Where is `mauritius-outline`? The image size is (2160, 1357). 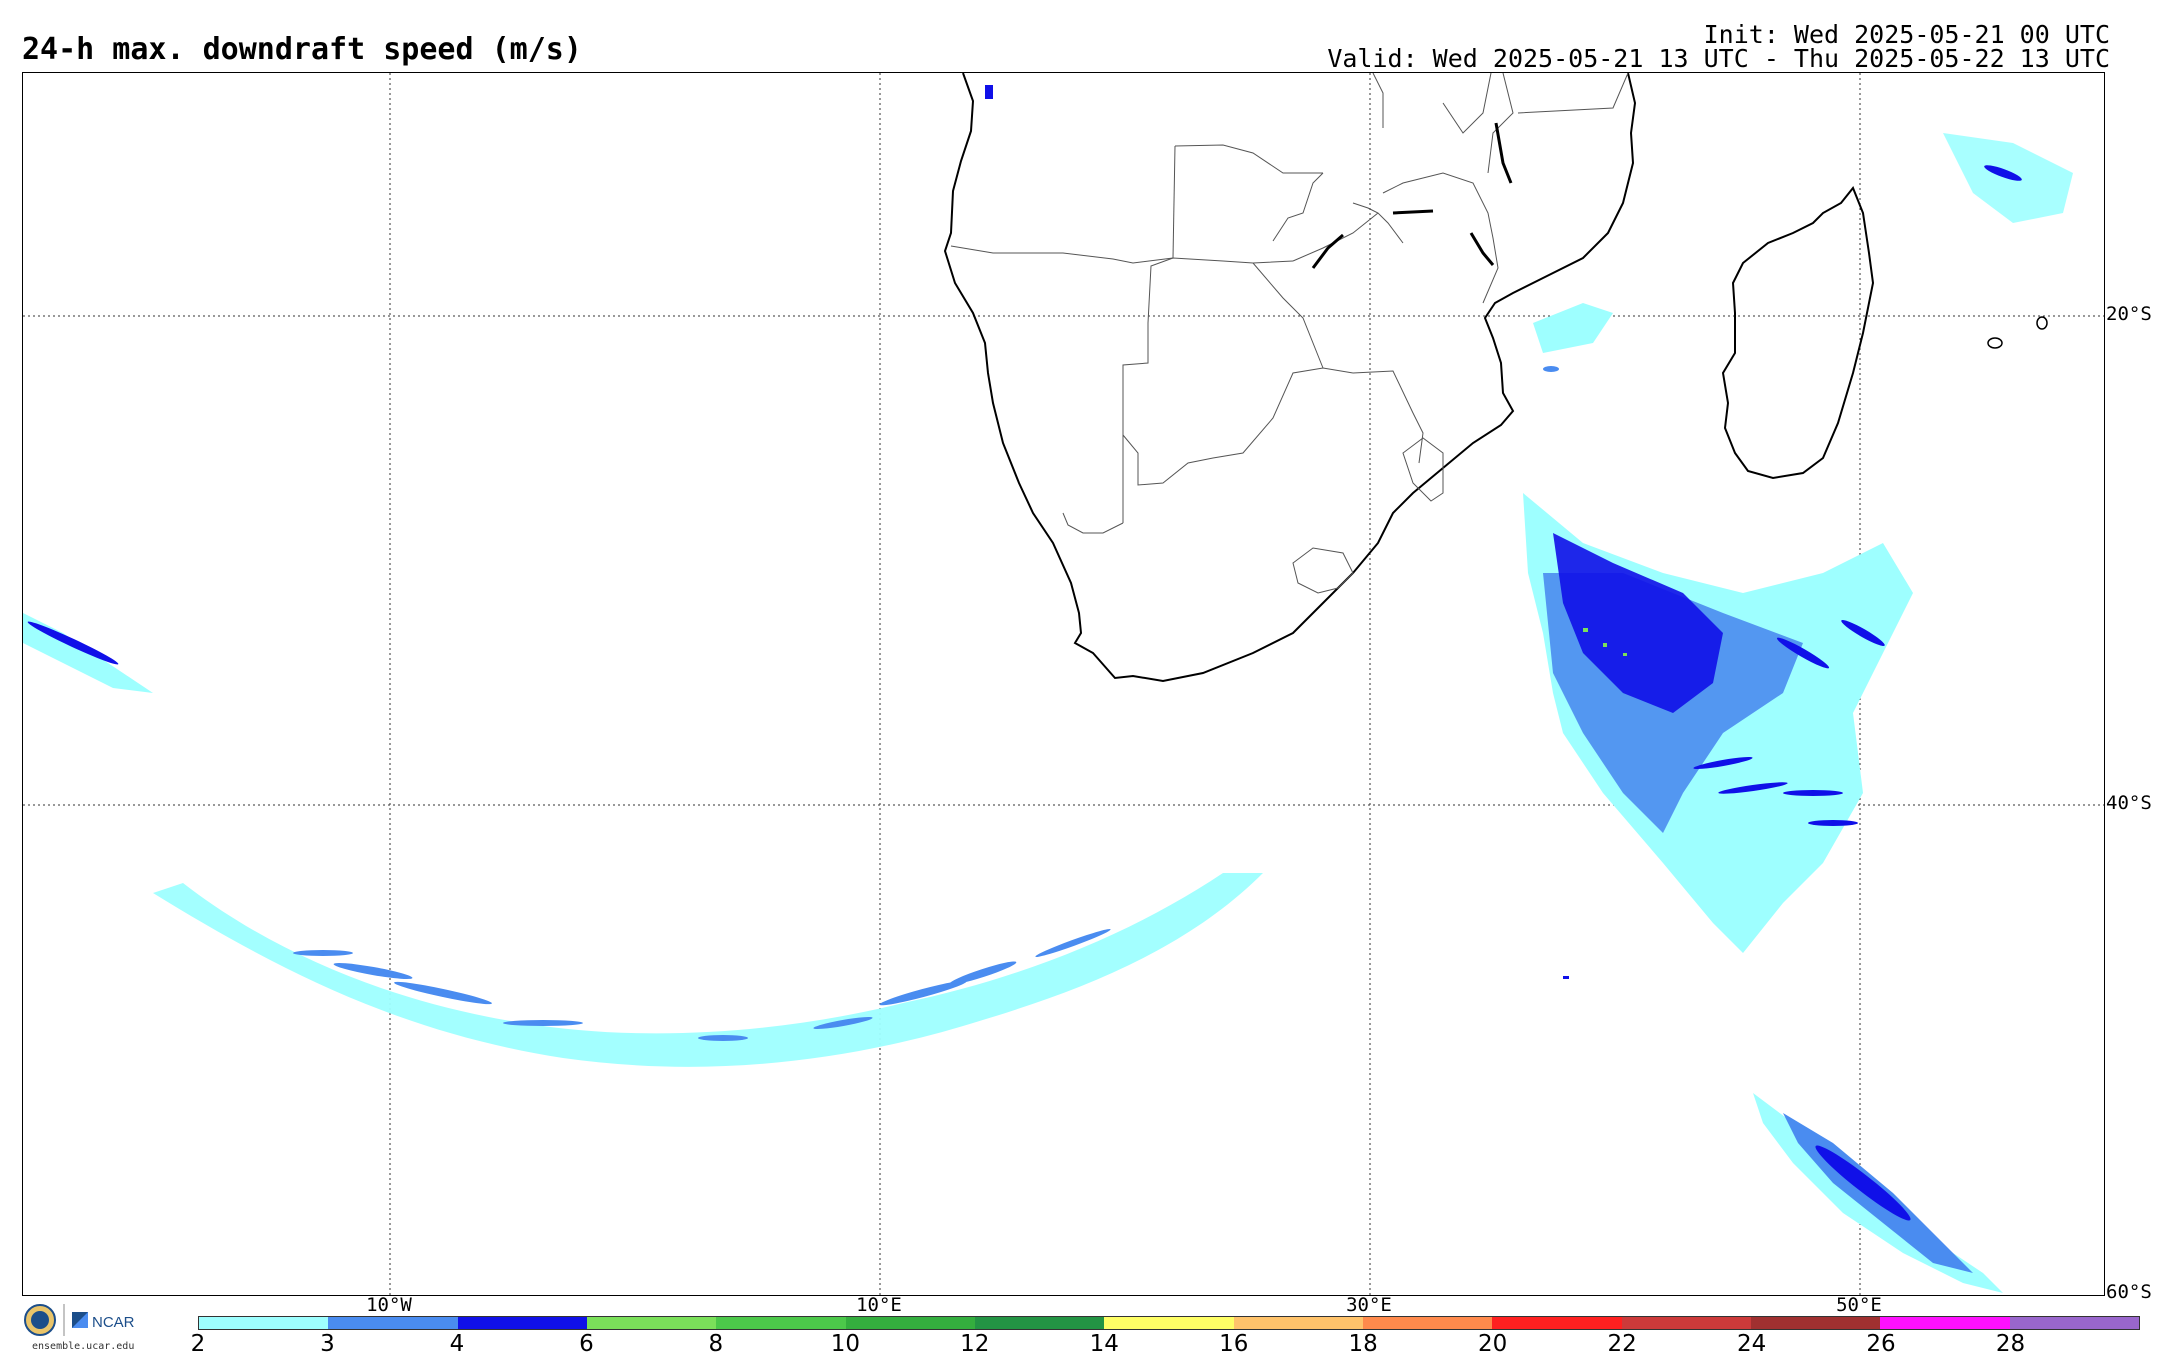
mauritius-outline is located at coordinates (1995, 343).